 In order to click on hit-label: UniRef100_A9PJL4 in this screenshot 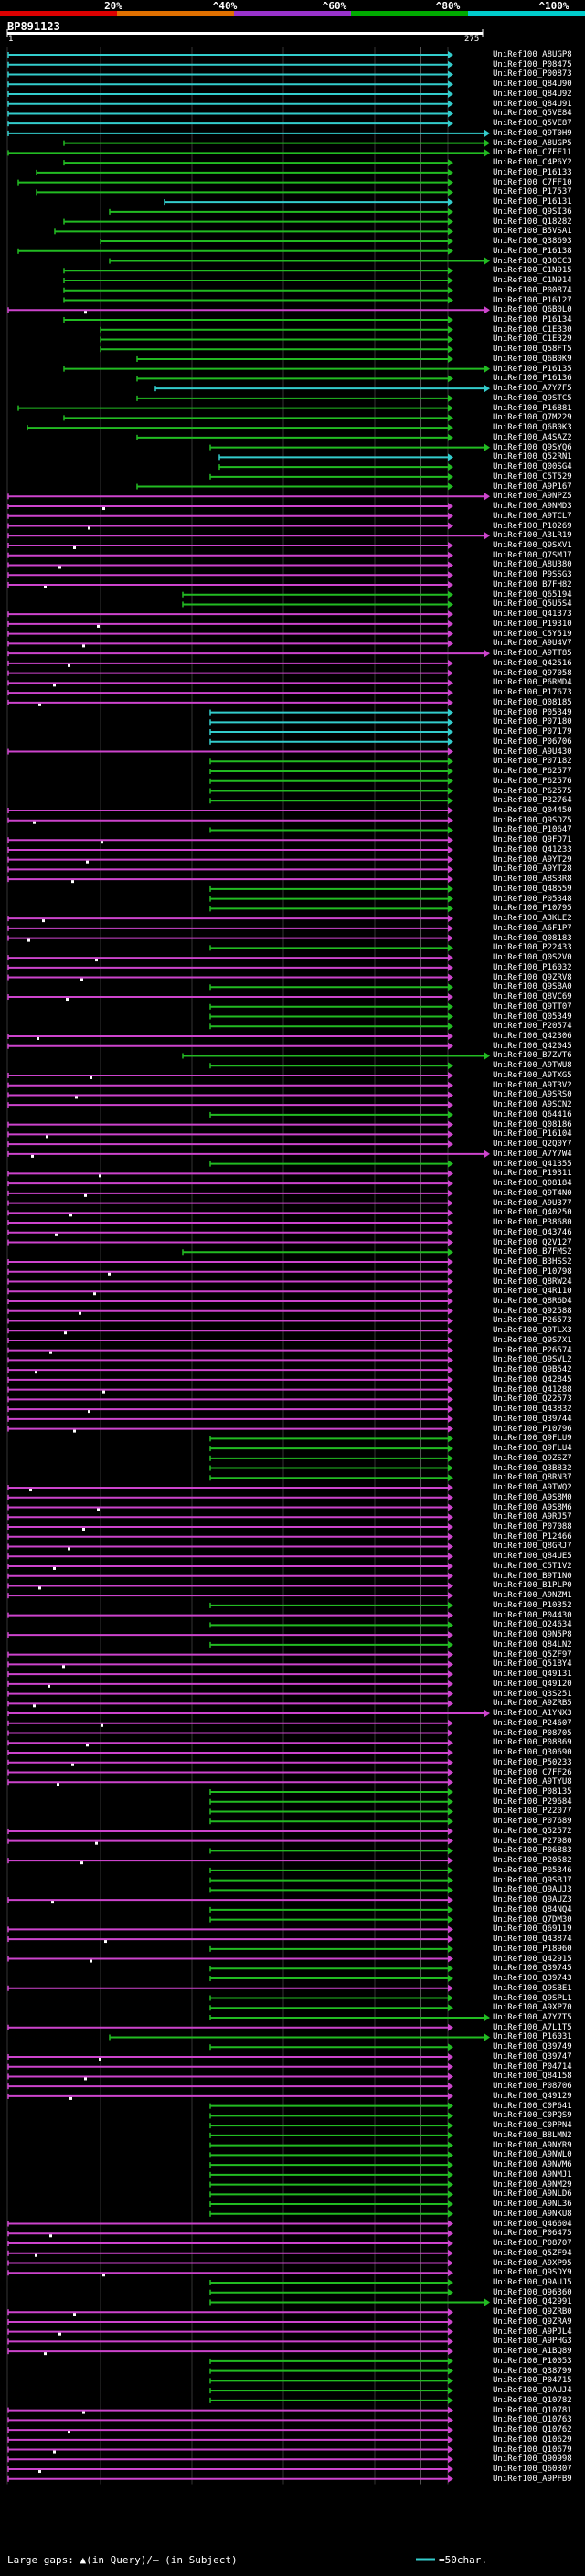, I will do `click(533, 2332)`.